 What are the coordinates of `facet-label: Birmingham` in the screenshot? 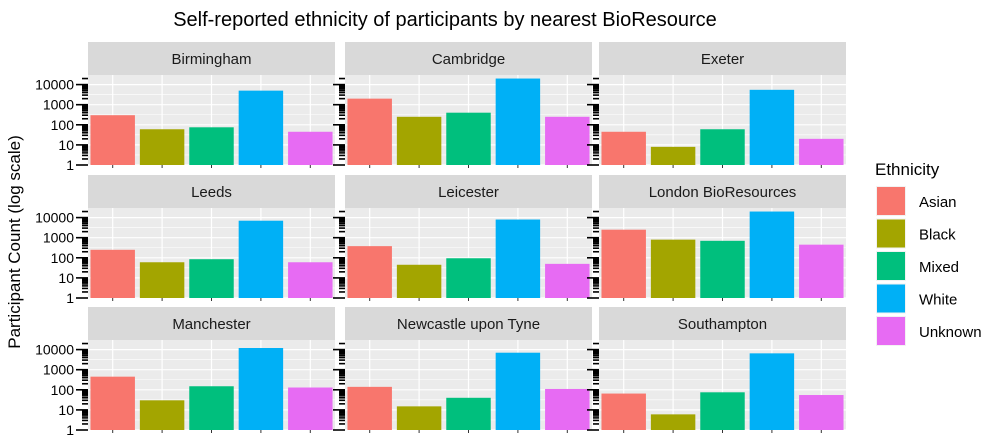 It's located at (211, 59).